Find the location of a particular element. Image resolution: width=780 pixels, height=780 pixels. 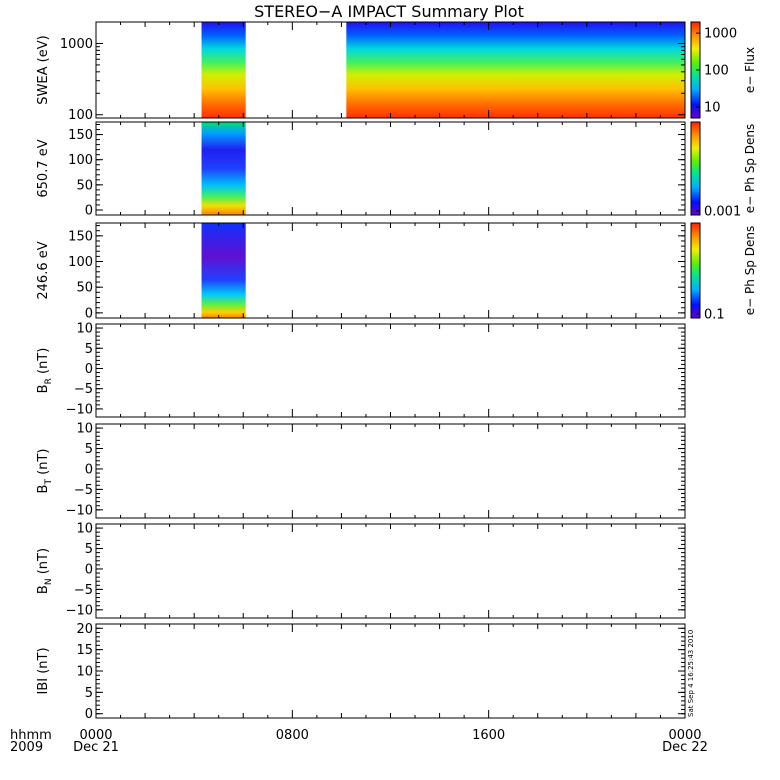

colorbar-tick-label: 0.001 is located at coordinates (722, 212).